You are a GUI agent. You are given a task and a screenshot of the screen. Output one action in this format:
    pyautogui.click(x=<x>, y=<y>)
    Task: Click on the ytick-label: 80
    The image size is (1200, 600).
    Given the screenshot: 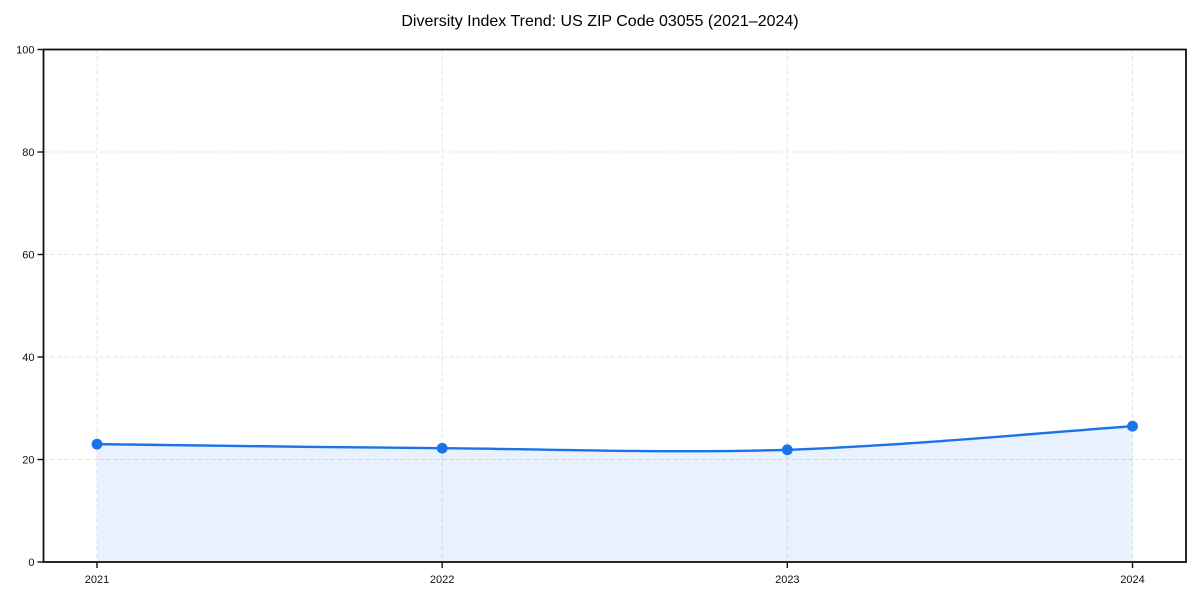 What is the action you would take?
    pyautogui.click(x=28, y=153)
    